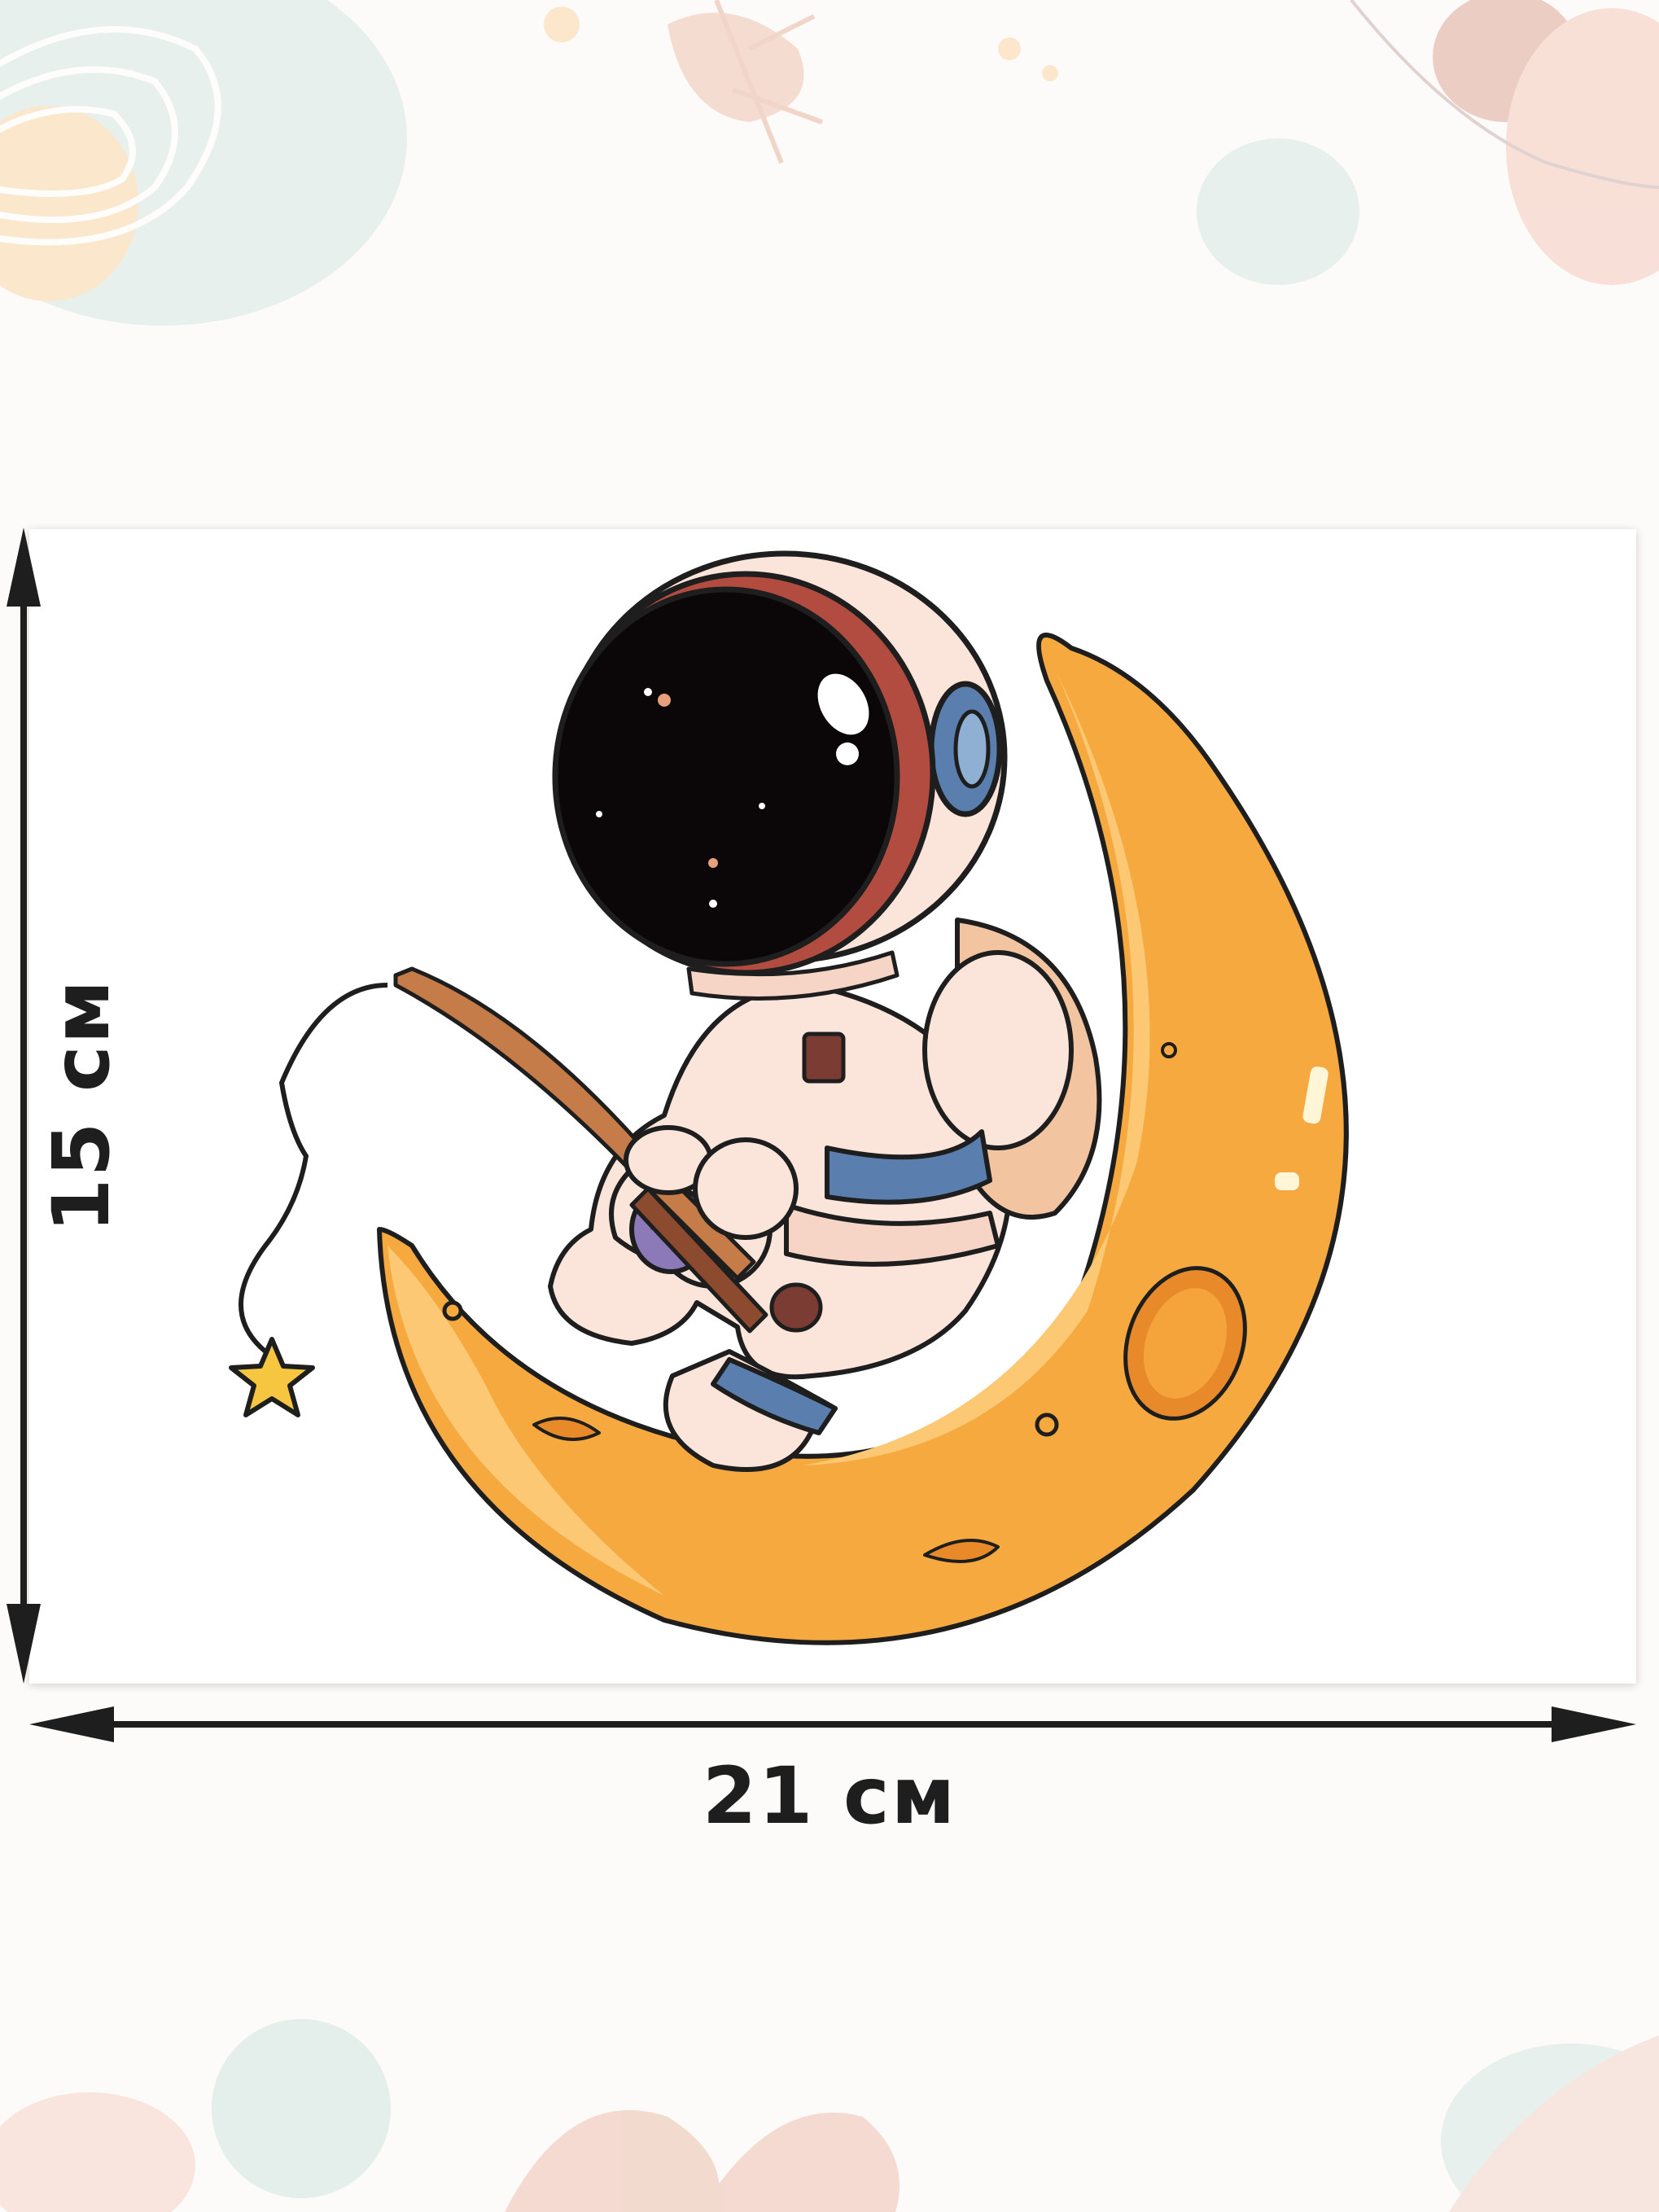 Image resolution: width=1659 pixels, height=2212 pixels. What do you see at coordinates (780, 775) in the screenshot?
I see `helmet` at bounding box center [780, 775].